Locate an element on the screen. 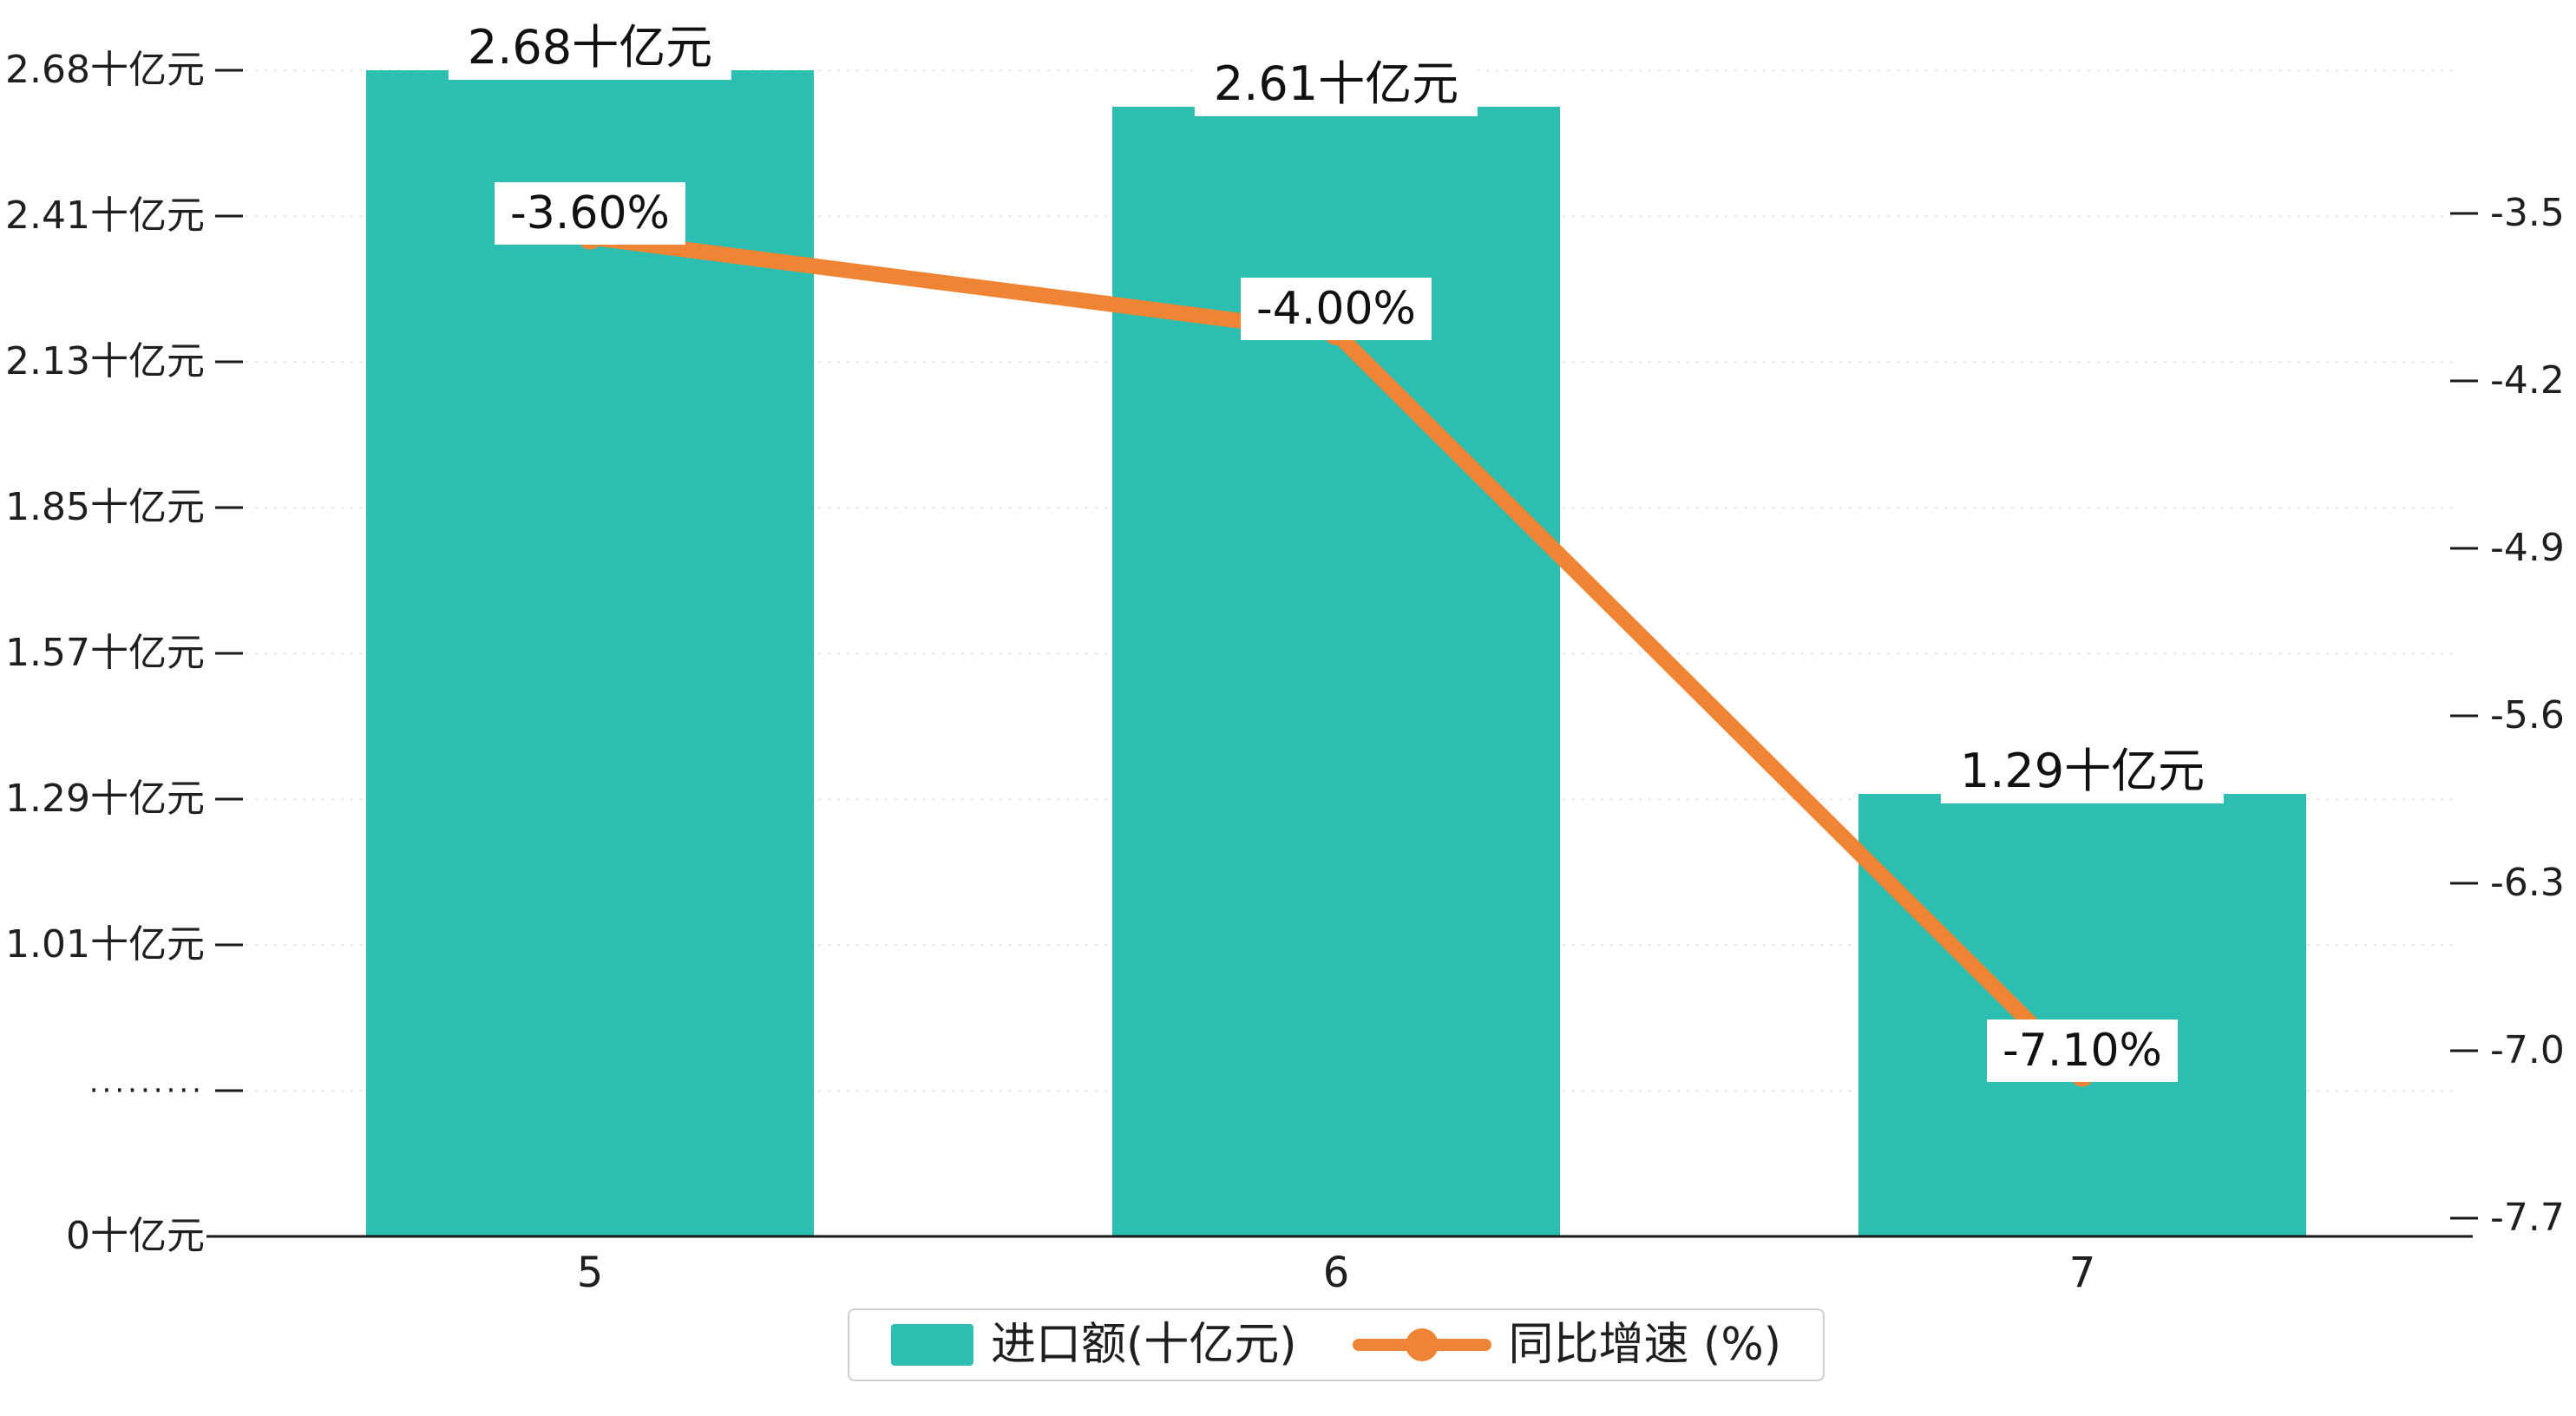  line-dot-icon is located at coordinates (1422, 1345).